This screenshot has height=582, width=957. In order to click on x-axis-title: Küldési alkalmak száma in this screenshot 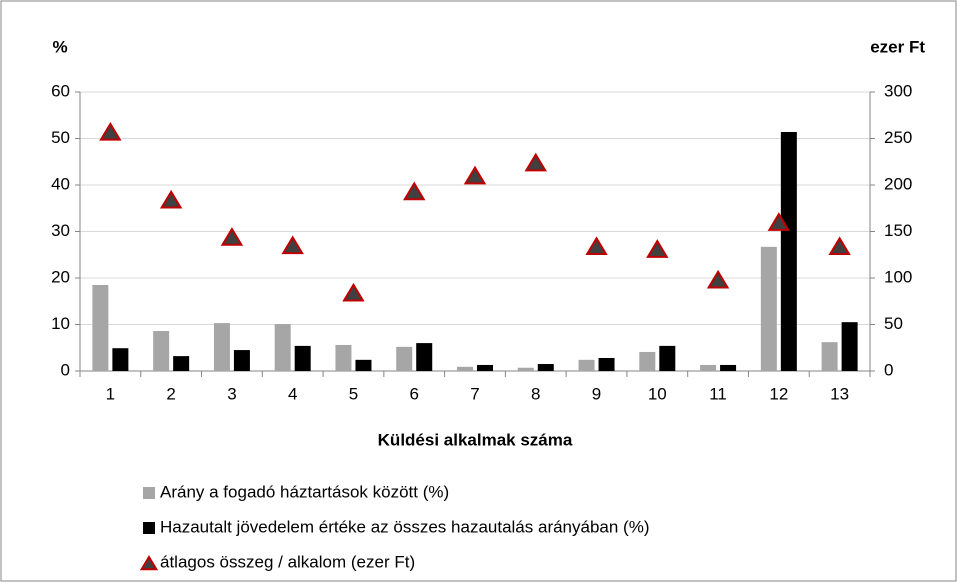, I will do `click(475, 439)`.